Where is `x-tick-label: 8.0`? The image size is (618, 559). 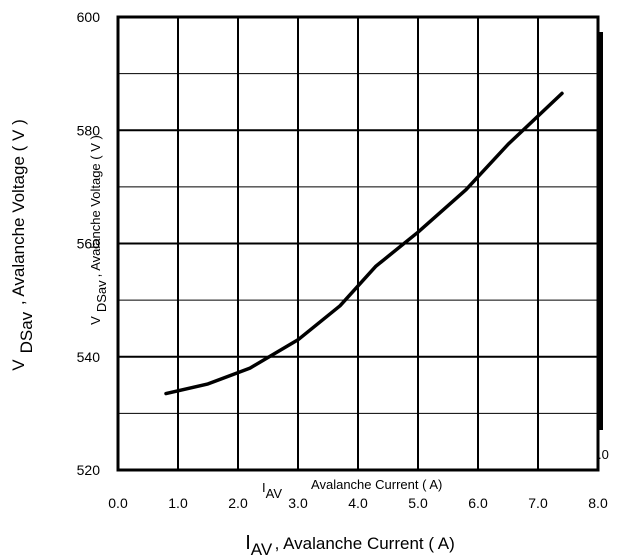
x-tick-label: 8.0 is located at coordinates (598, 503).